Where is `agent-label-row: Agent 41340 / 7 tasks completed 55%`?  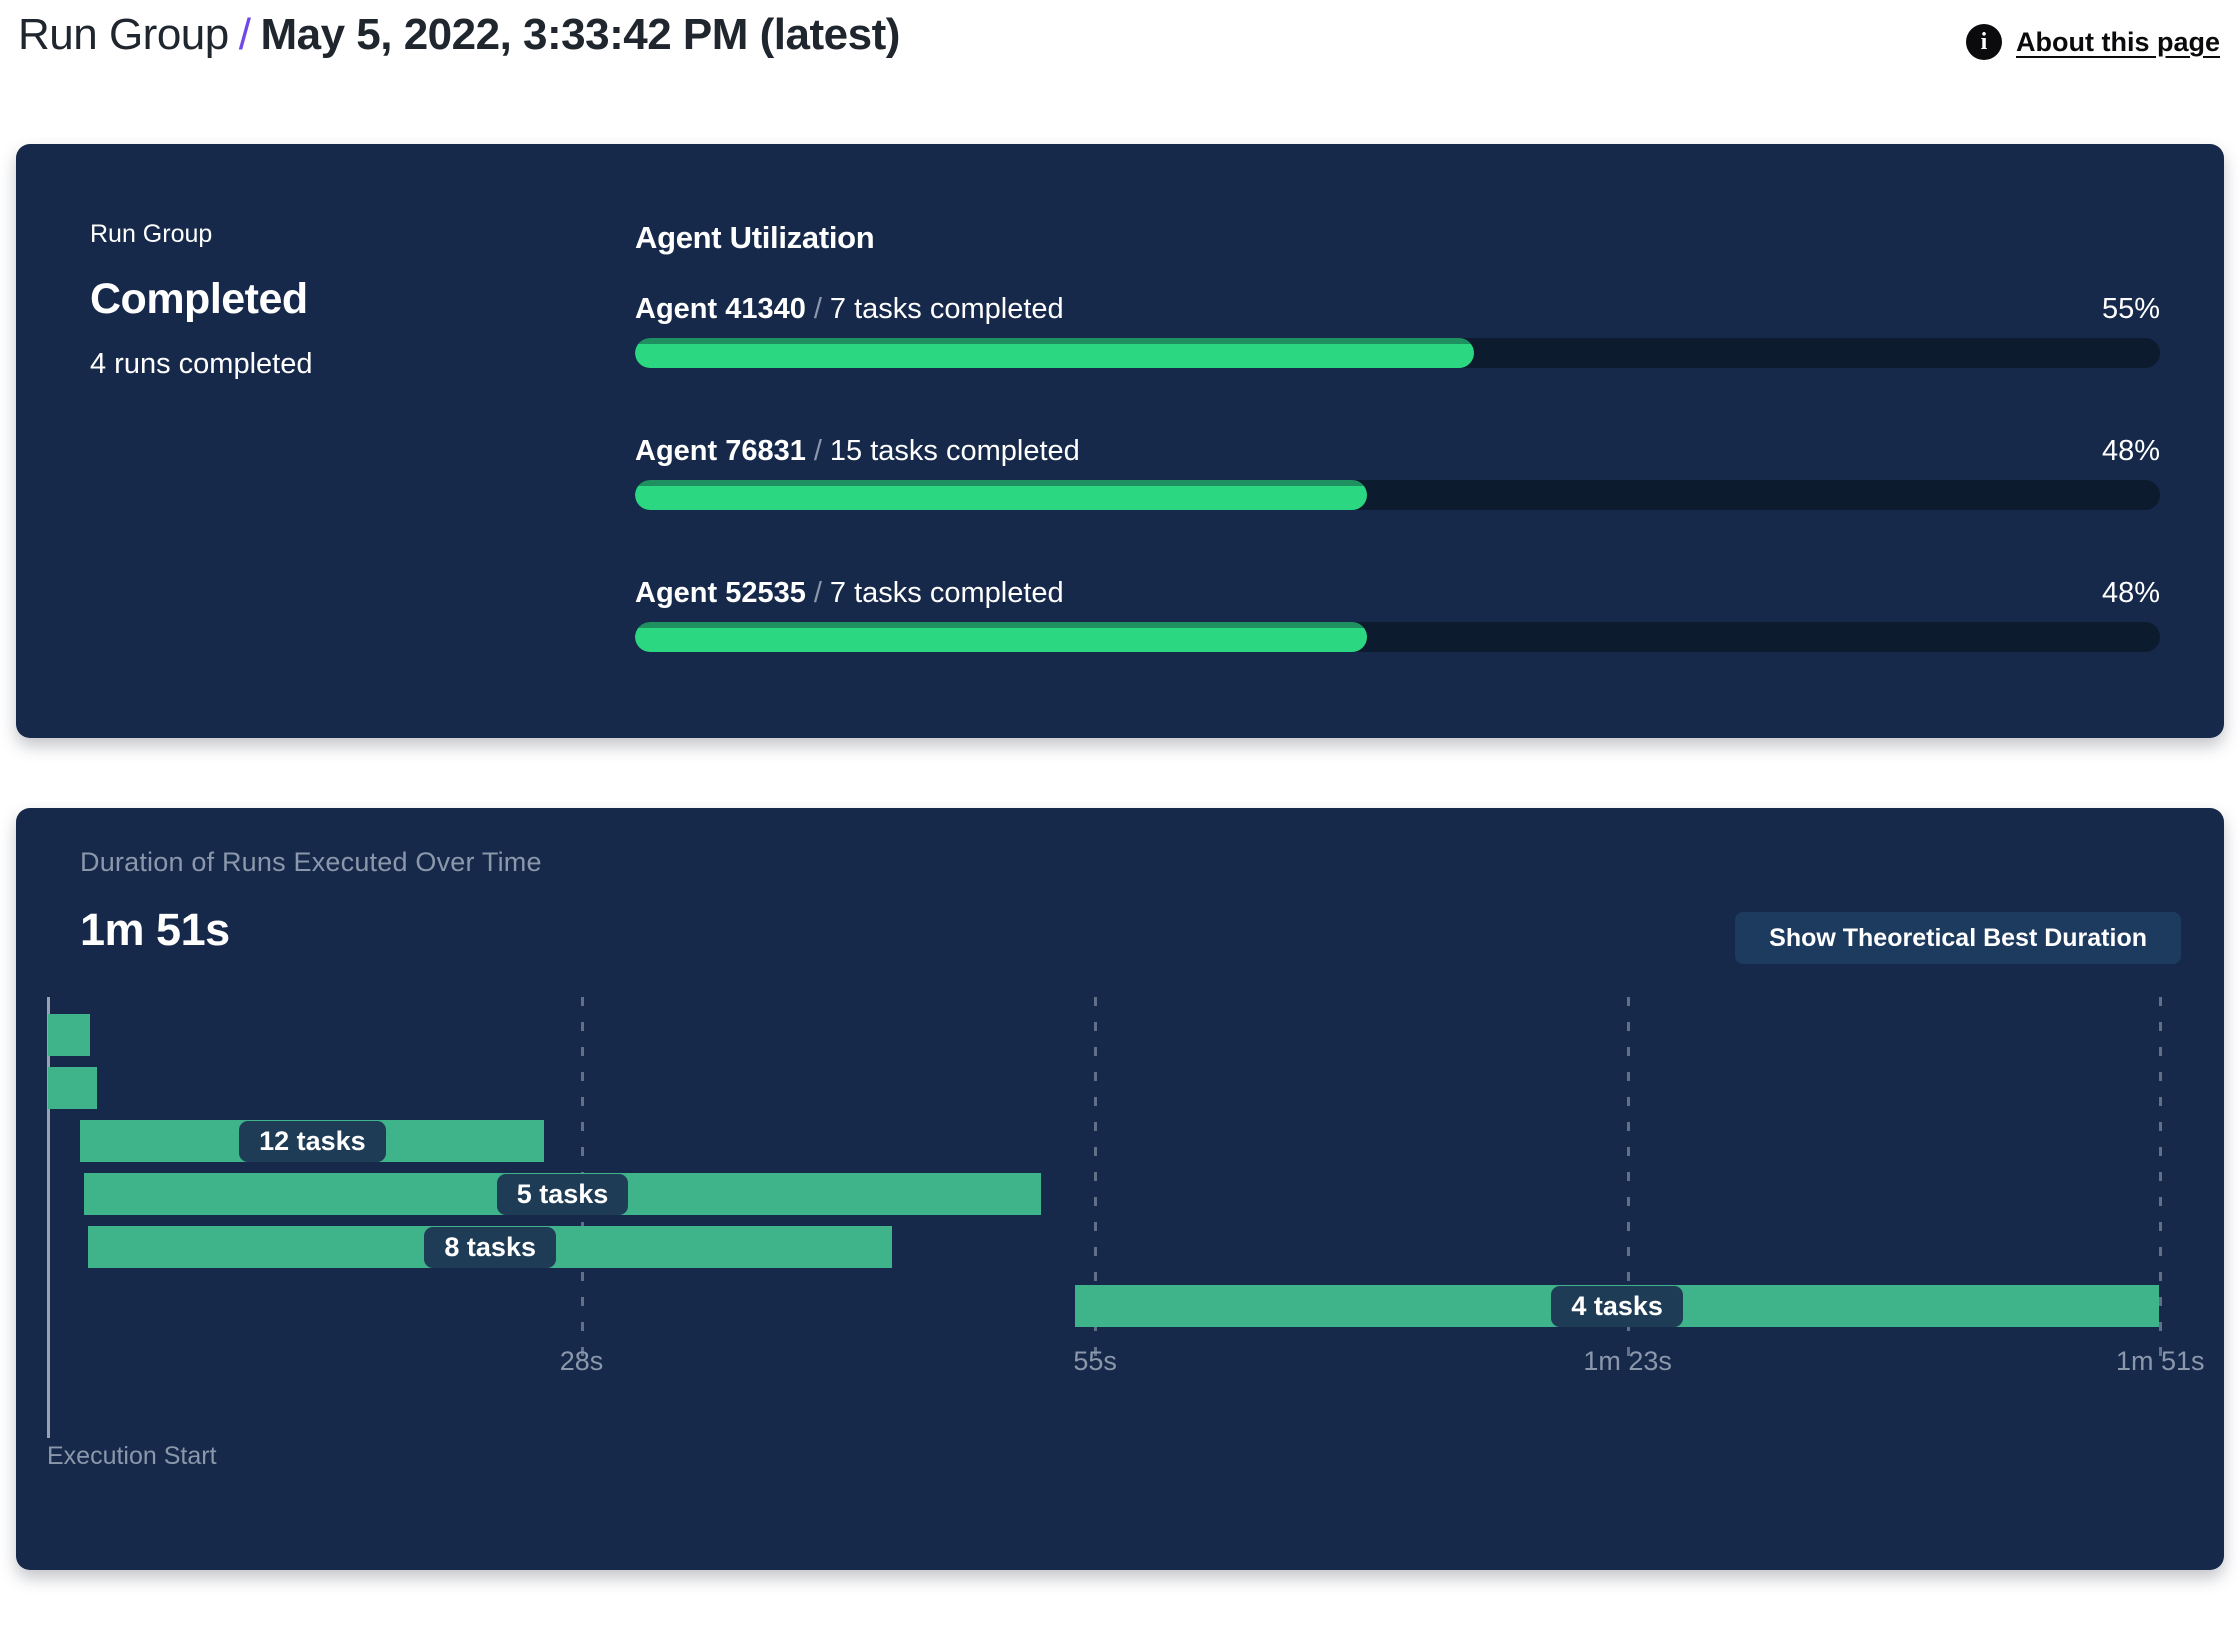
agent-label-row: Agent 41340 / 7 tasks completed 55% is located at coordinates (1397, 309).